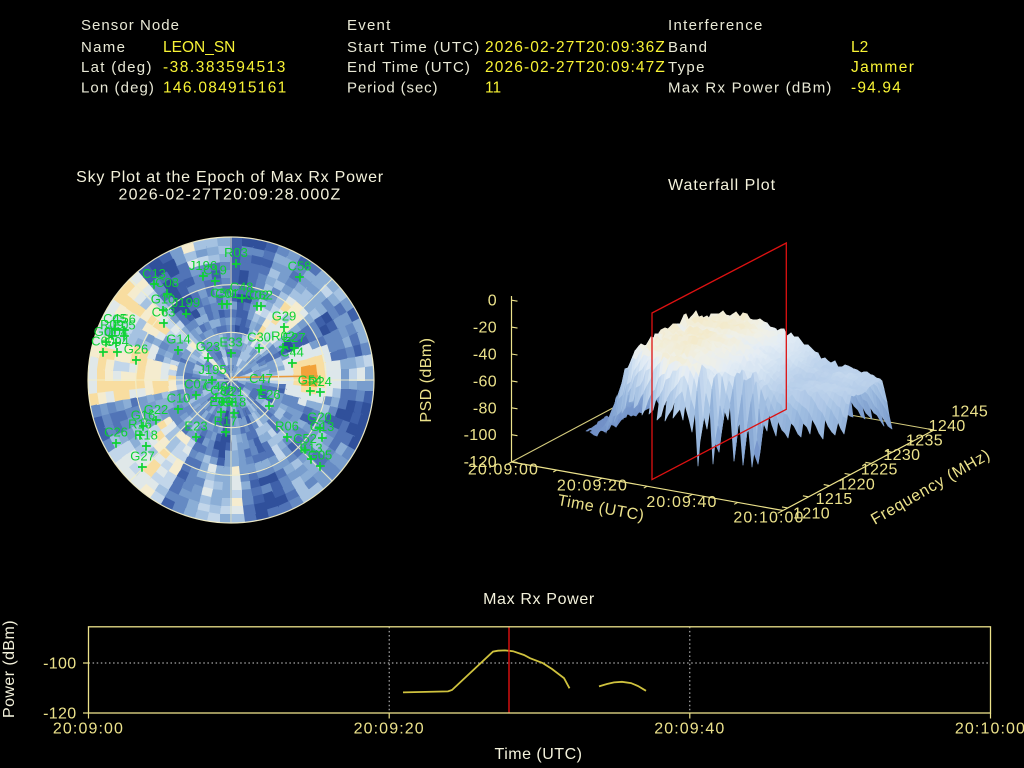 The image size is (1024, 768). Describe the element at coordinates (195, 425) in the screenshot. I see `svg-text: E23` at that location.